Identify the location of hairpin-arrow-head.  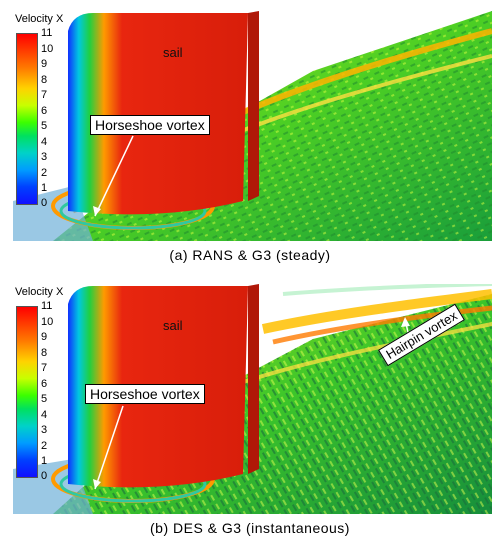
(405, 322).